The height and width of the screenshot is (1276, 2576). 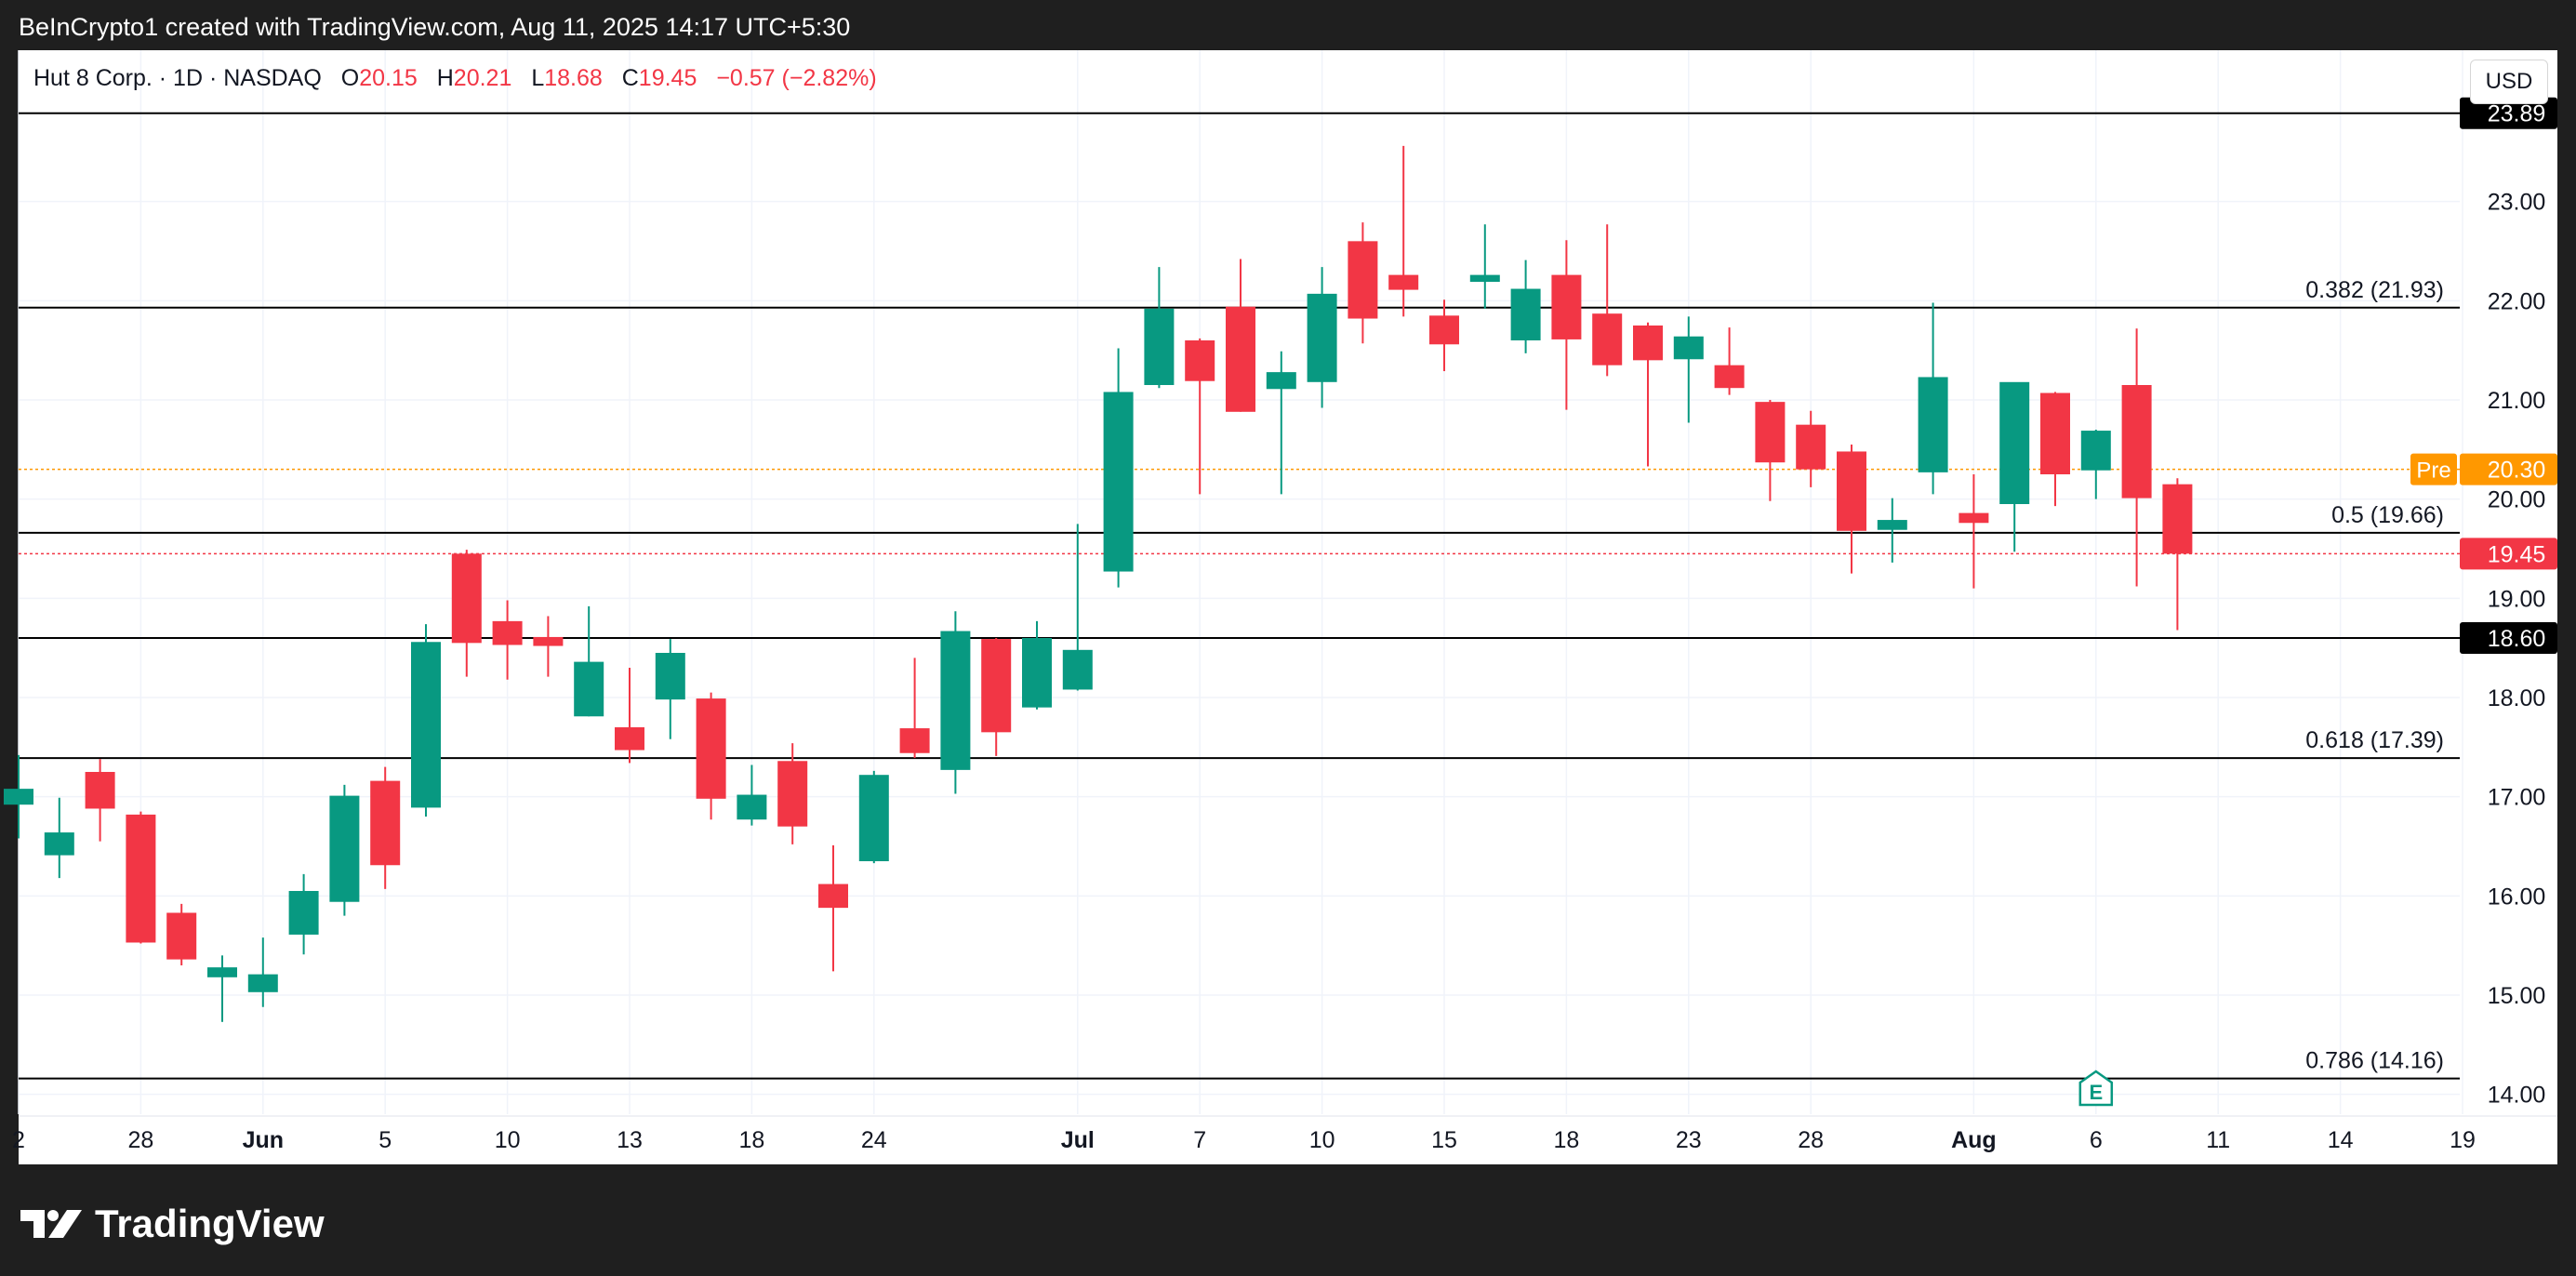 What do you see at coordinates (630, 1140) in the screenshot?
I see `time-tick-label: 13` at bounding box center [630, 1140].